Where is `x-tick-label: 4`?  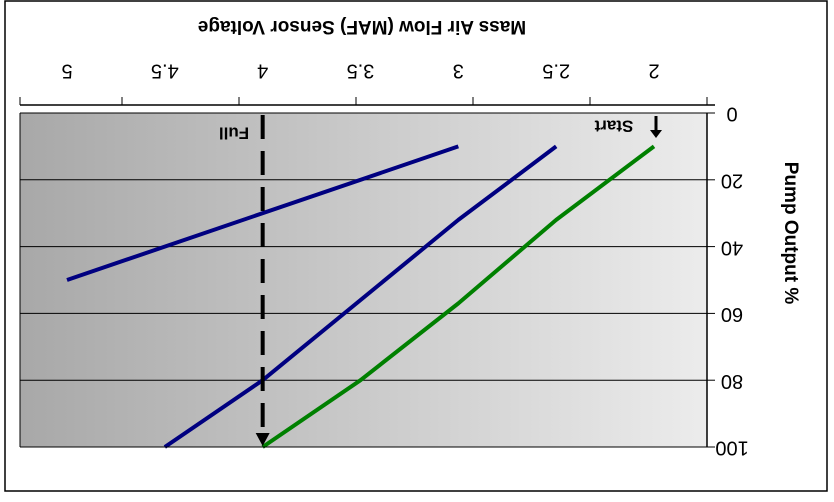
x-tick-label: 4 is located at coordinates (262, 71).